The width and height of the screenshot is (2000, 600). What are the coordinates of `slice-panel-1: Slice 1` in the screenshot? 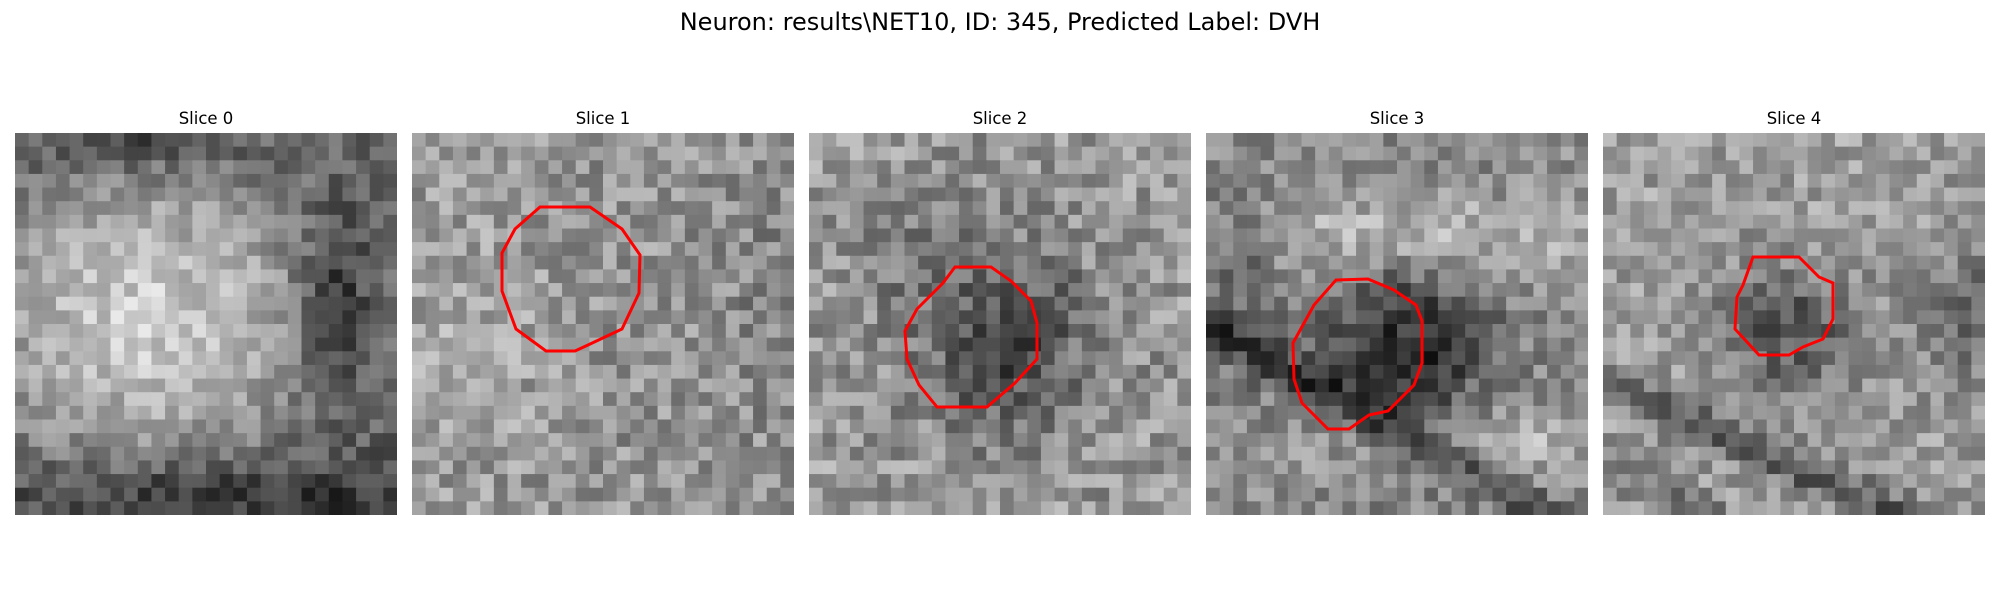 It's located at (603, 311).